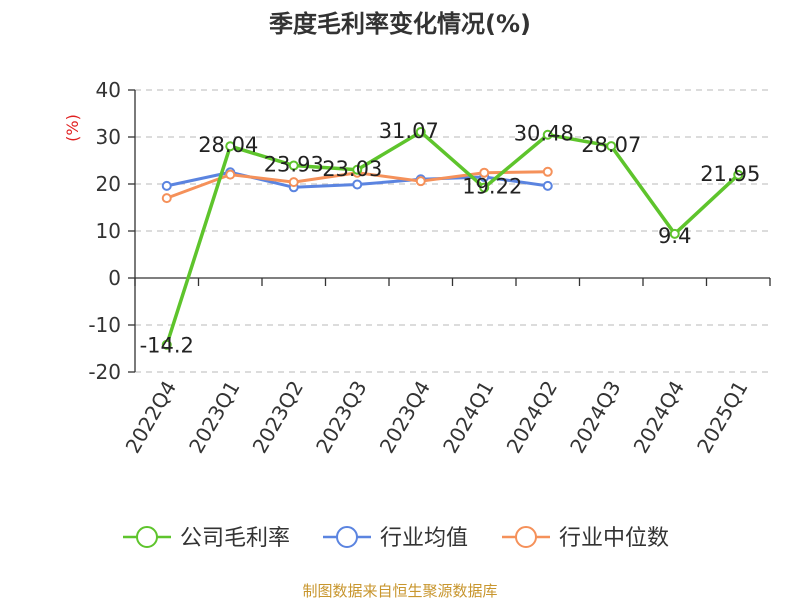  I want to click on chart-title: 季度毛利率变化情况(%), so click(400, 24).